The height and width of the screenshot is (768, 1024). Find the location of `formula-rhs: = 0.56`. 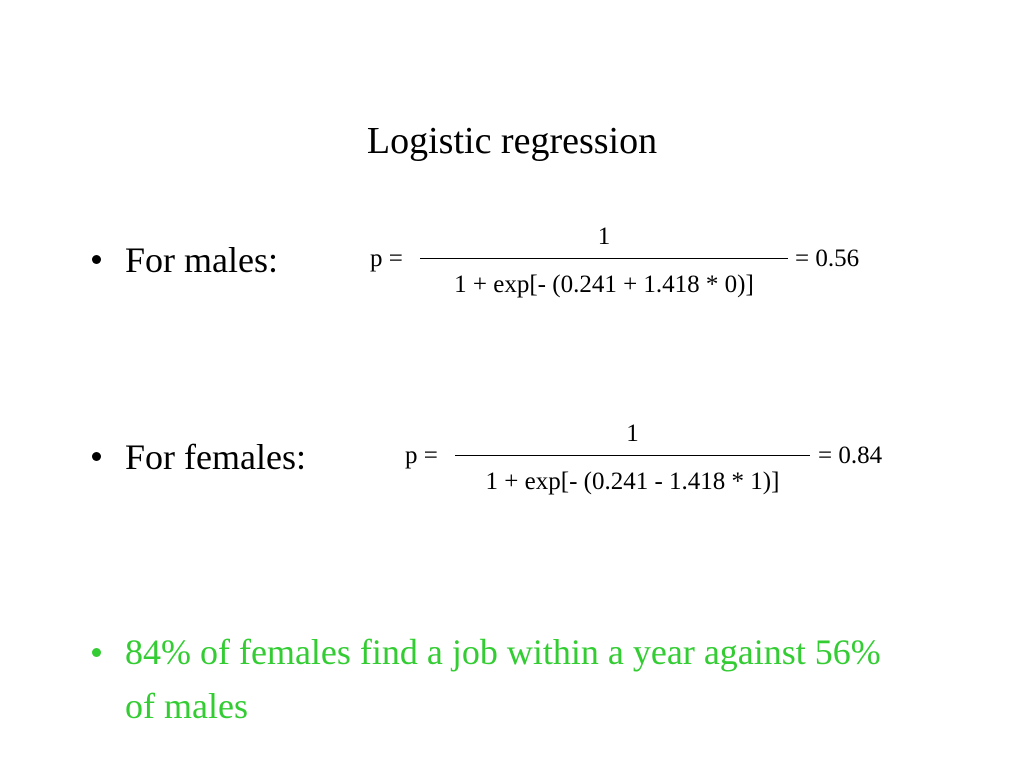

formula-rhs: = 0.56 is located at coordinates (827, 258).